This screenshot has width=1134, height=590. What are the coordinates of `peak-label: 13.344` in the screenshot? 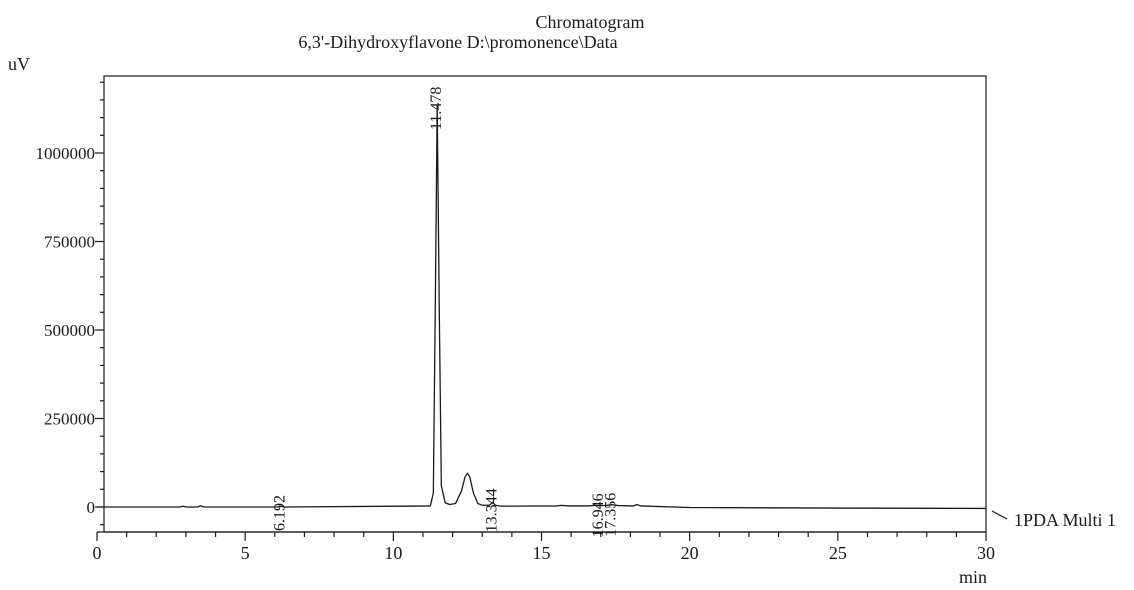 It's located at (491, 510).